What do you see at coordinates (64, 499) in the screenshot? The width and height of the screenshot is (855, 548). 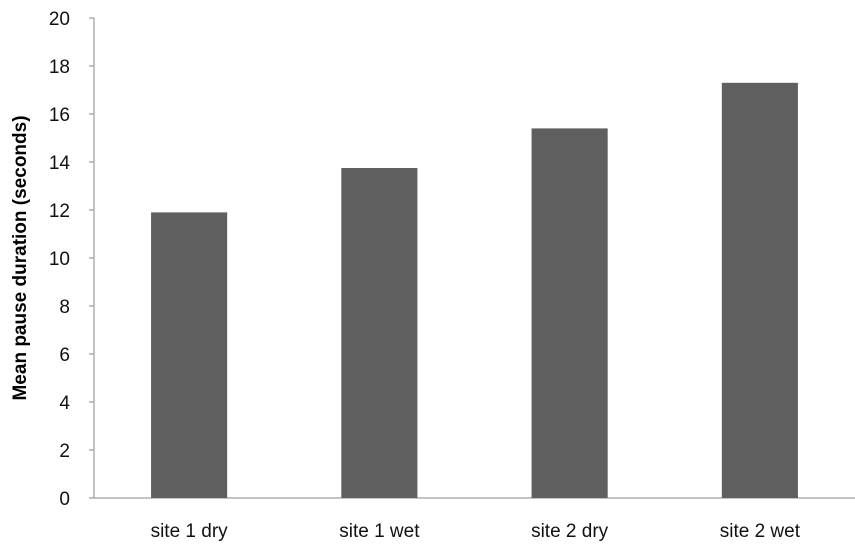 I see `y-tick-label: 0` at bounding box center [64, 499].